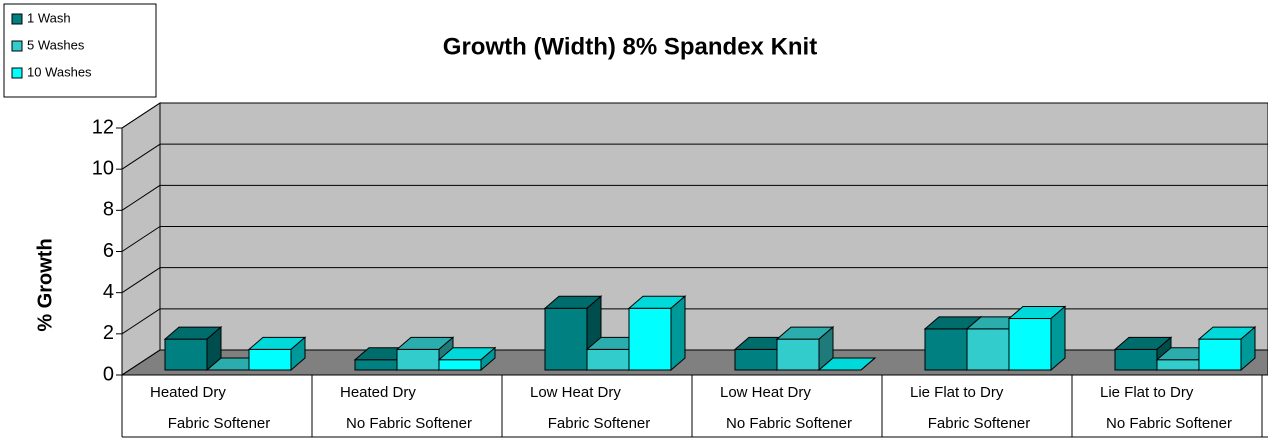  Describe the element at coordinates (108, 374) in the screenshot. I see `y-tick-label: 0` at that location.